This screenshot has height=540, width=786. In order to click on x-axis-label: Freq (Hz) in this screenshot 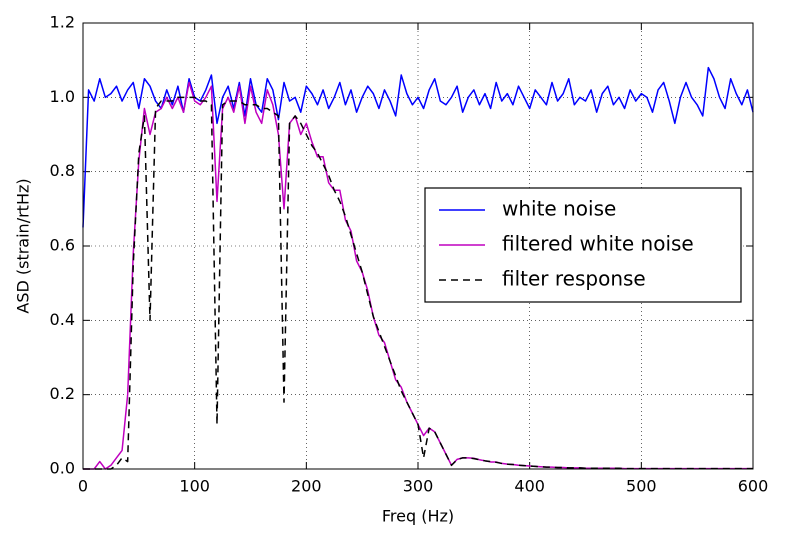, I will do `click(418, 516)`.